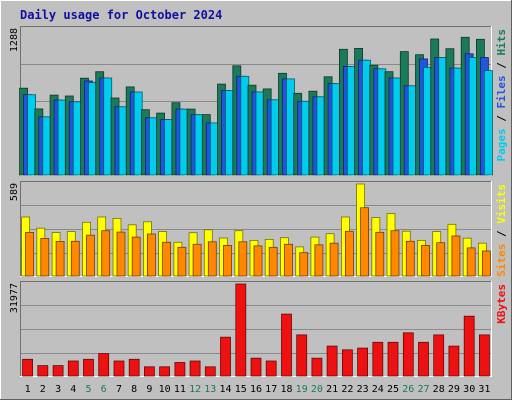  What do you see at coordinates (28, 389) in the screenshot?
I see `x-tick-day-1: 1` at bounding box center [28, 389].